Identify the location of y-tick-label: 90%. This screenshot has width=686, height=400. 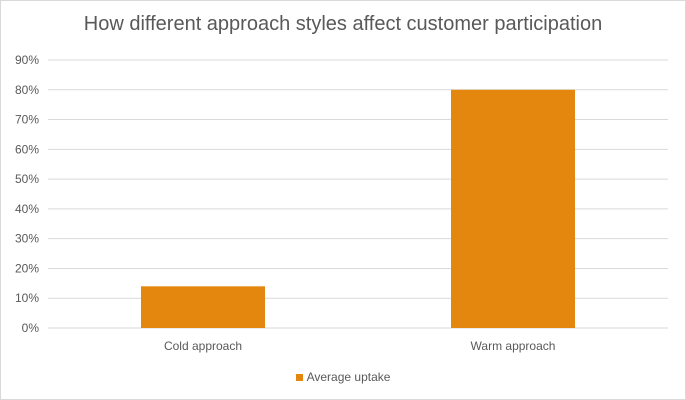
(27, 60).